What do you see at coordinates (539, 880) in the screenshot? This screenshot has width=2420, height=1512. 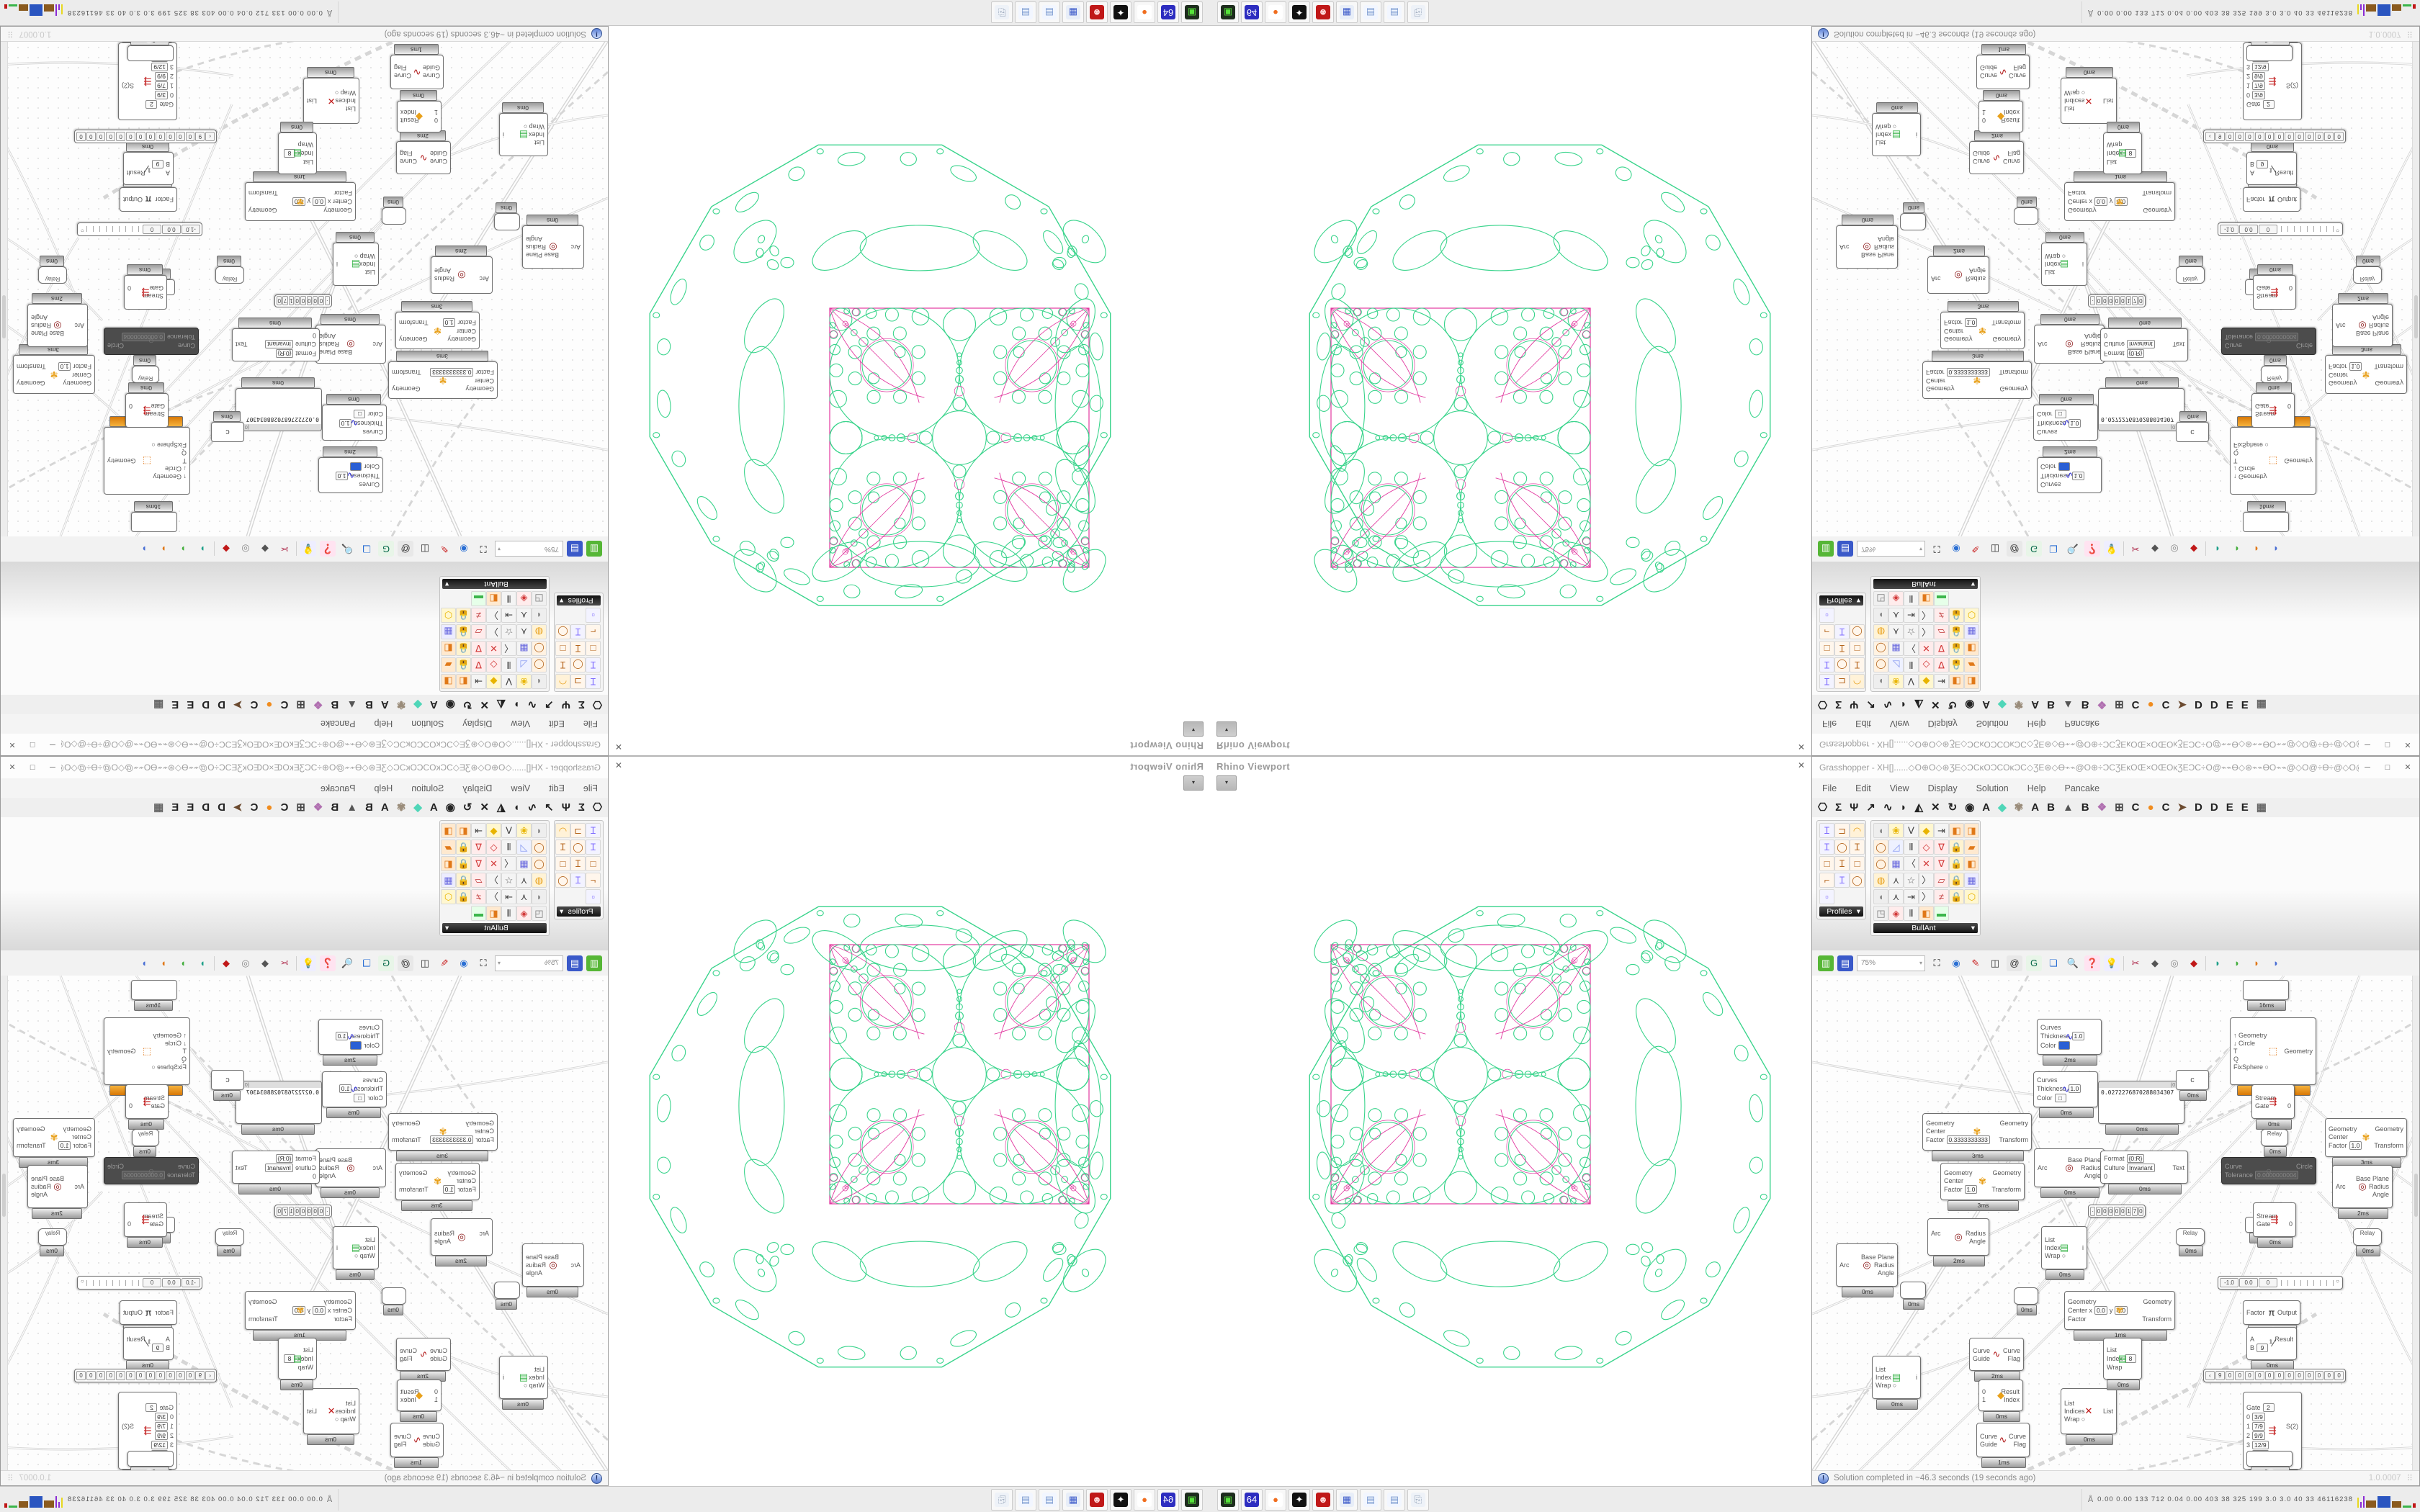 I see `palette-component-icon: ◍` at bounding box center [539, 880].